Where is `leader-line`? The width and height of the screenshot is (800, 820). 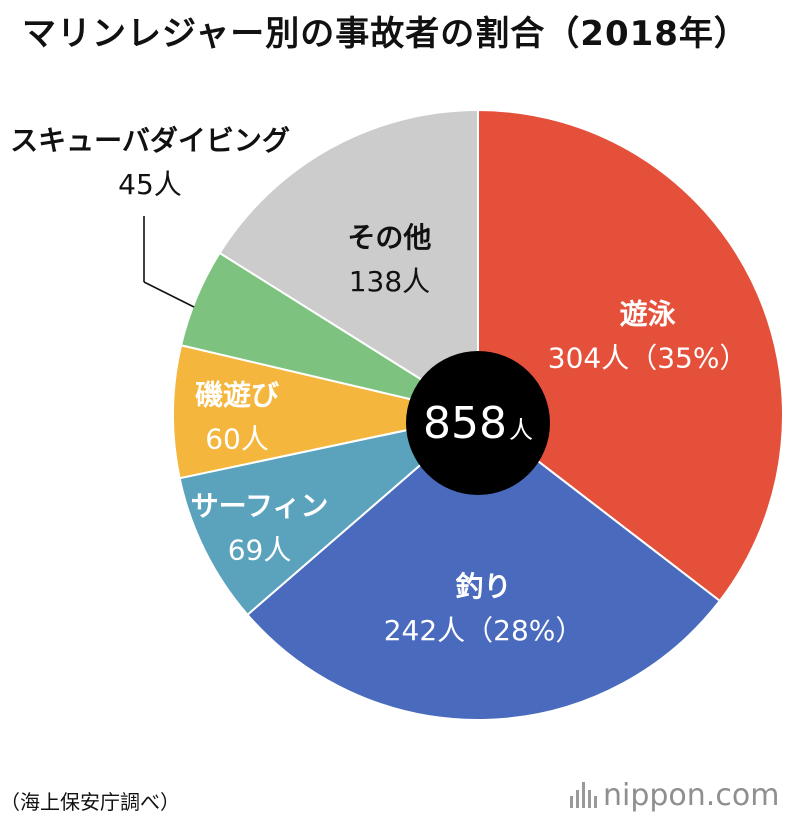
leader-line is located at coordinates (169, 294).